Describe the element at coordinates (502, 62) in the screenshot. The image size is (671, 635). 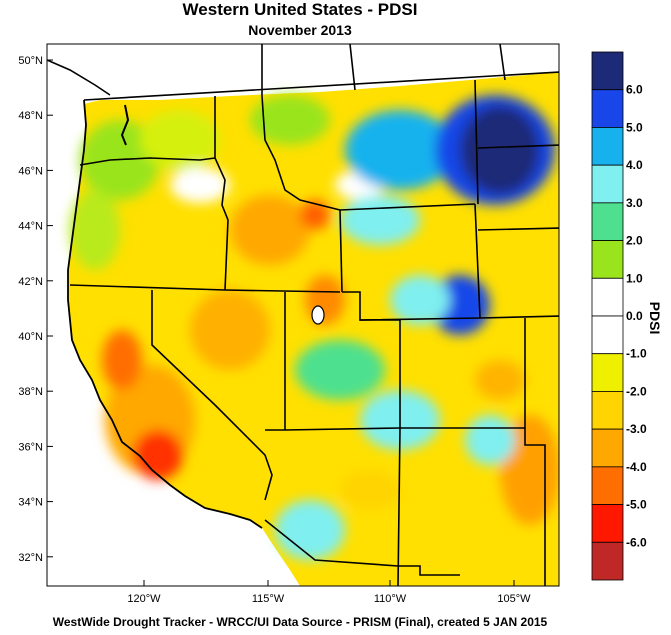
I see `sk-mb-border` at that location.